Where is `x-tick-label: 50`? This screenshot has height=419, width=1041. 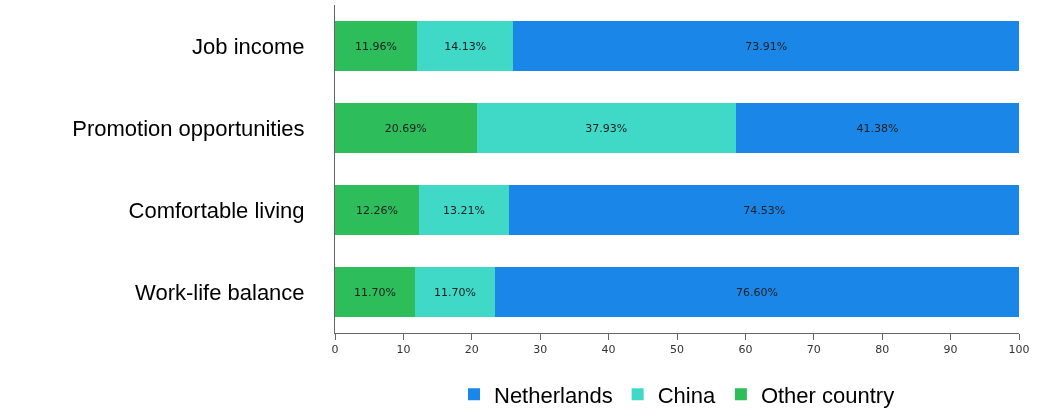
x-tick-label: 50 is located at coordinates (677, 350).